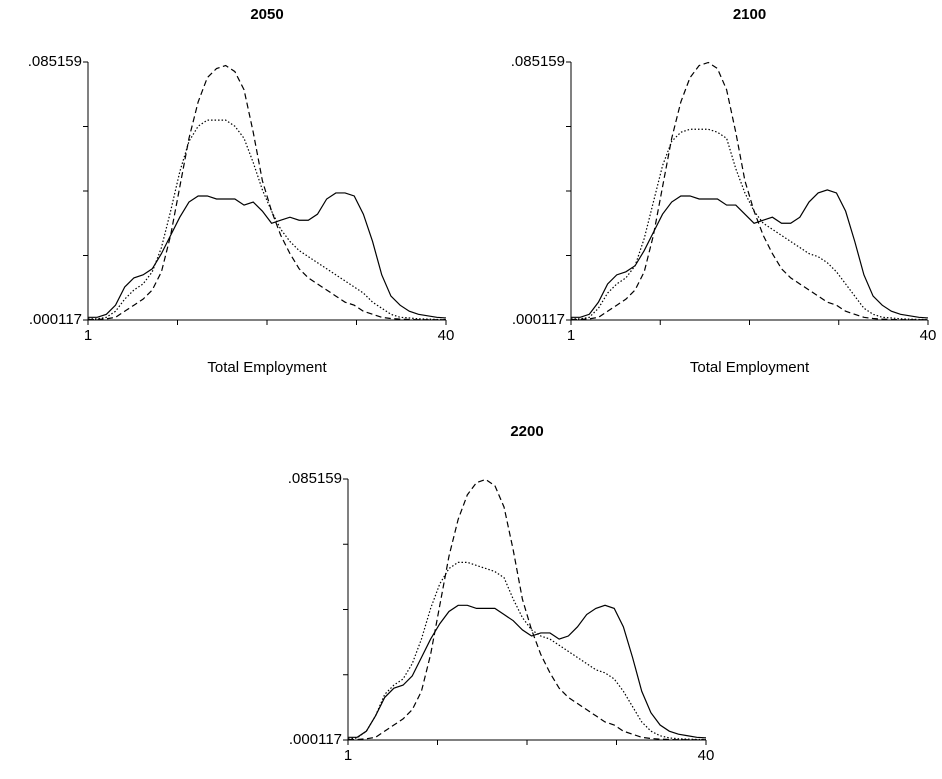 The height and width of the screenshot is (779, 942). Describe the element at coordinates (526, 431) in the screenshot. I see `subplot-title: 2200` at that location.